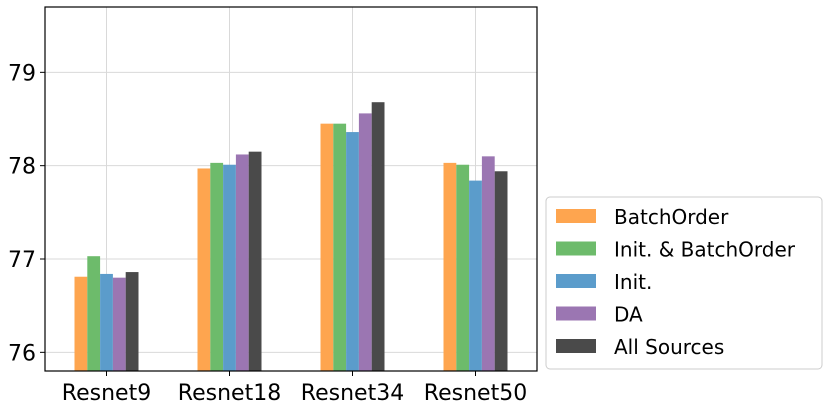 The image size is (831, 412). What do you see at coordinates (229, 393) in the screenshot?
I see `x-tick-label: Resnet18` at bounding box center [229, 393].